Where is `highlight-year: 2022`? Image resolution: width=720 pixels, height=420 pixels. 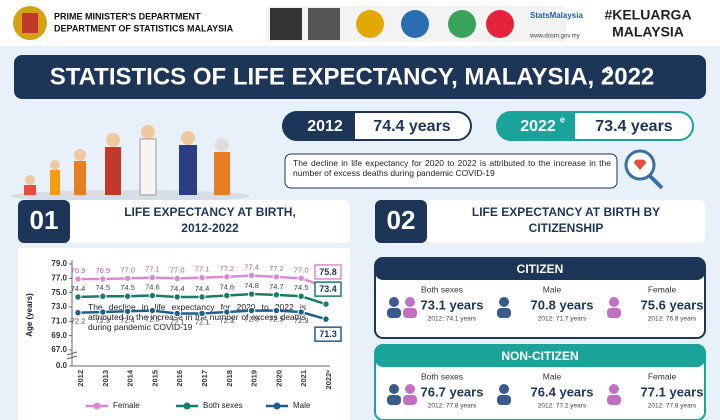 highlight-year: 2022 is located at coordinates (538, 126).